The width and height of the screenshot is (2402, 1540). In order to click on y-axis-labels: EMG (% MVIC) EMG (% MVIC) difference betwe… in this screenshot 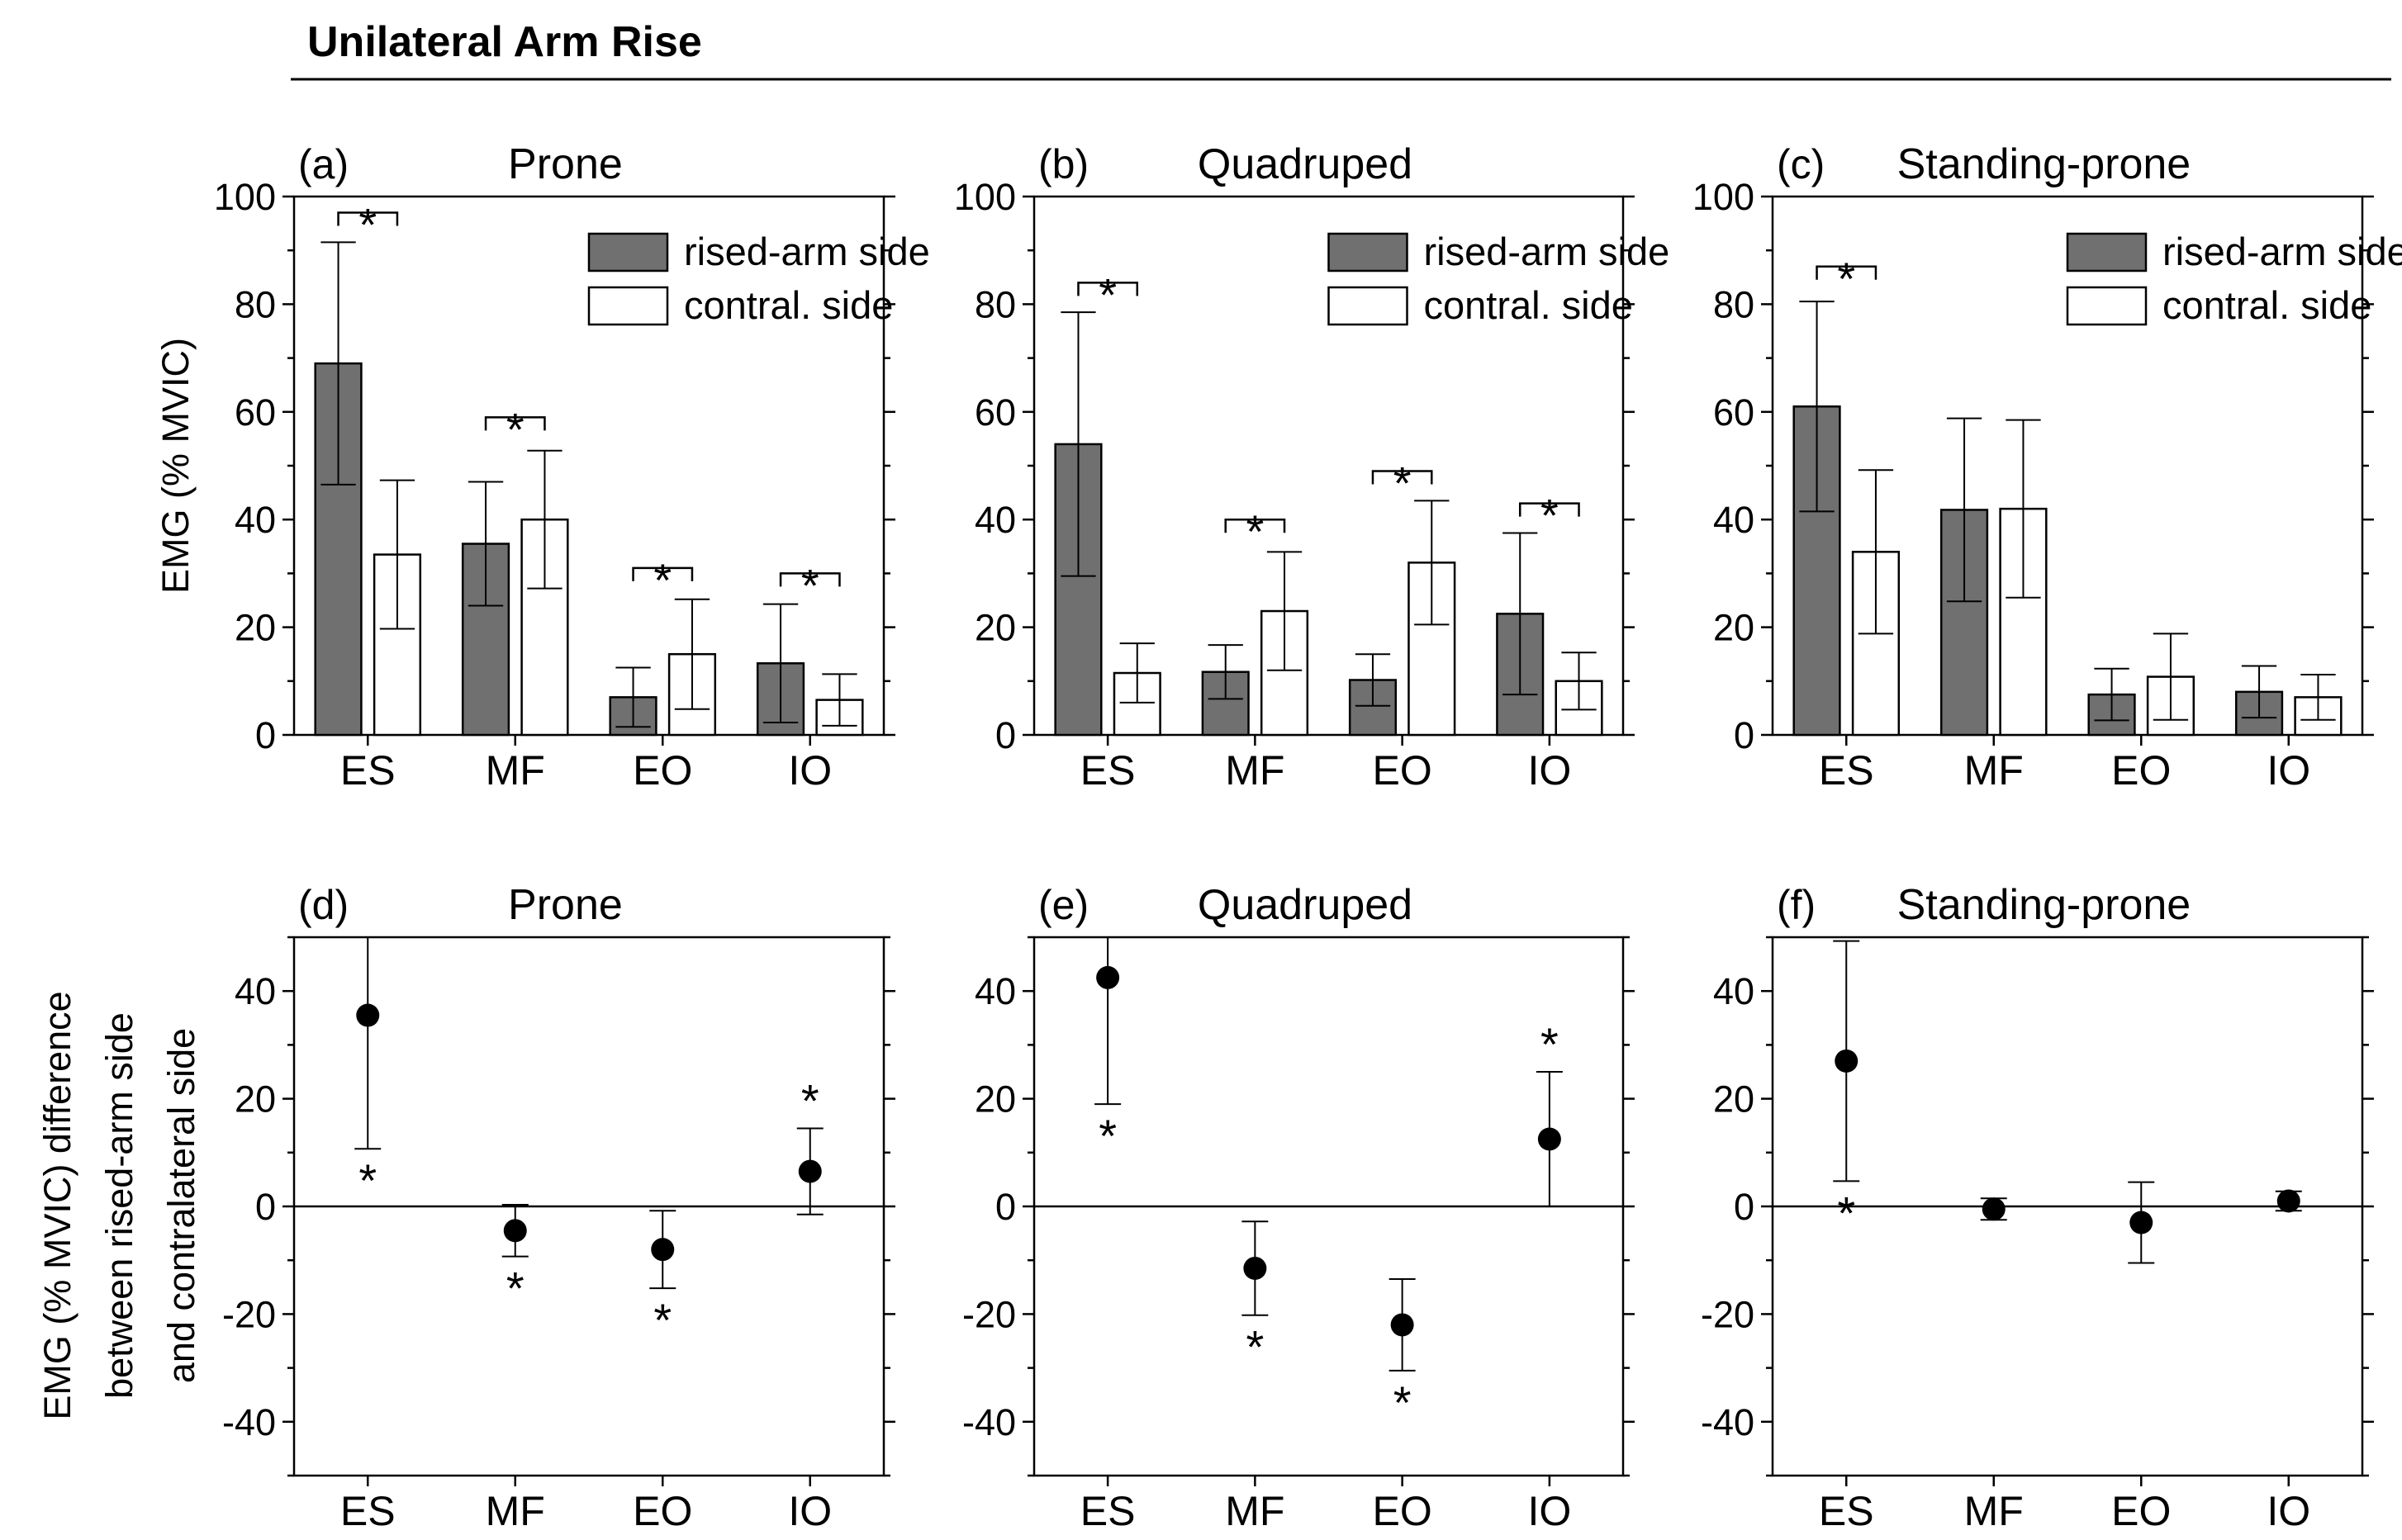, I will do `click(119, 879)`.